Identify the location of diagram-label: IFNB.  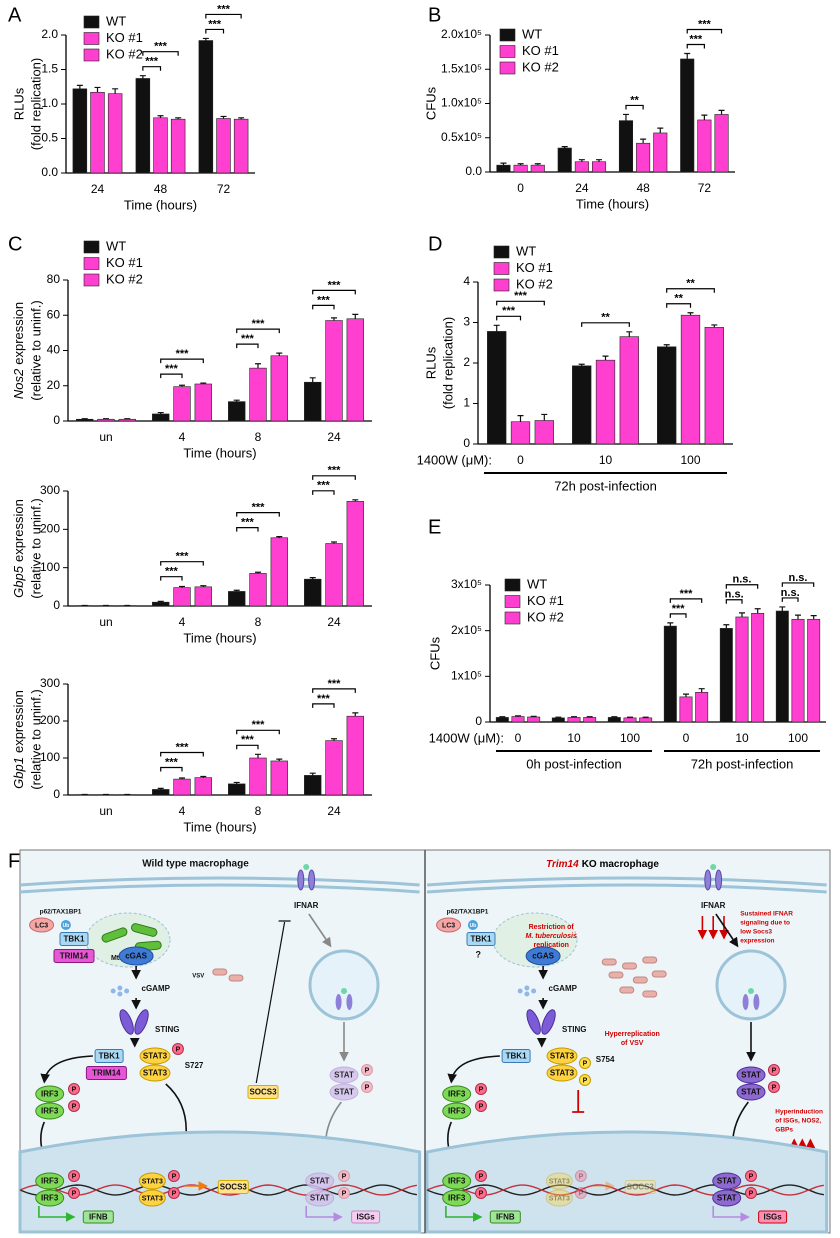
(98, 1217).